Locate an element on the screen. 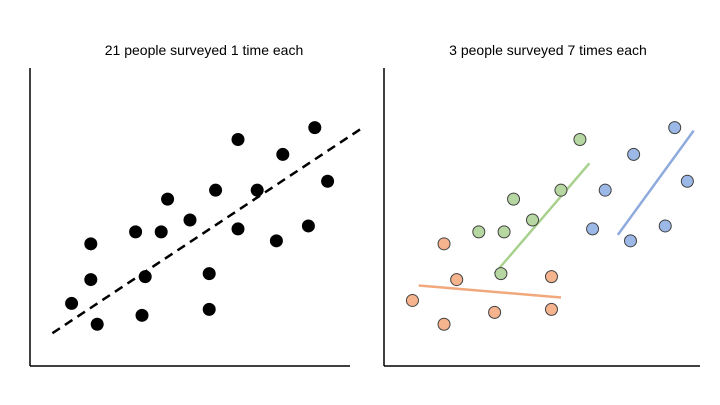 Image resolution: width=720 pixels, height=405 pixels. green-trend-line is located at coordinates (542, 218).